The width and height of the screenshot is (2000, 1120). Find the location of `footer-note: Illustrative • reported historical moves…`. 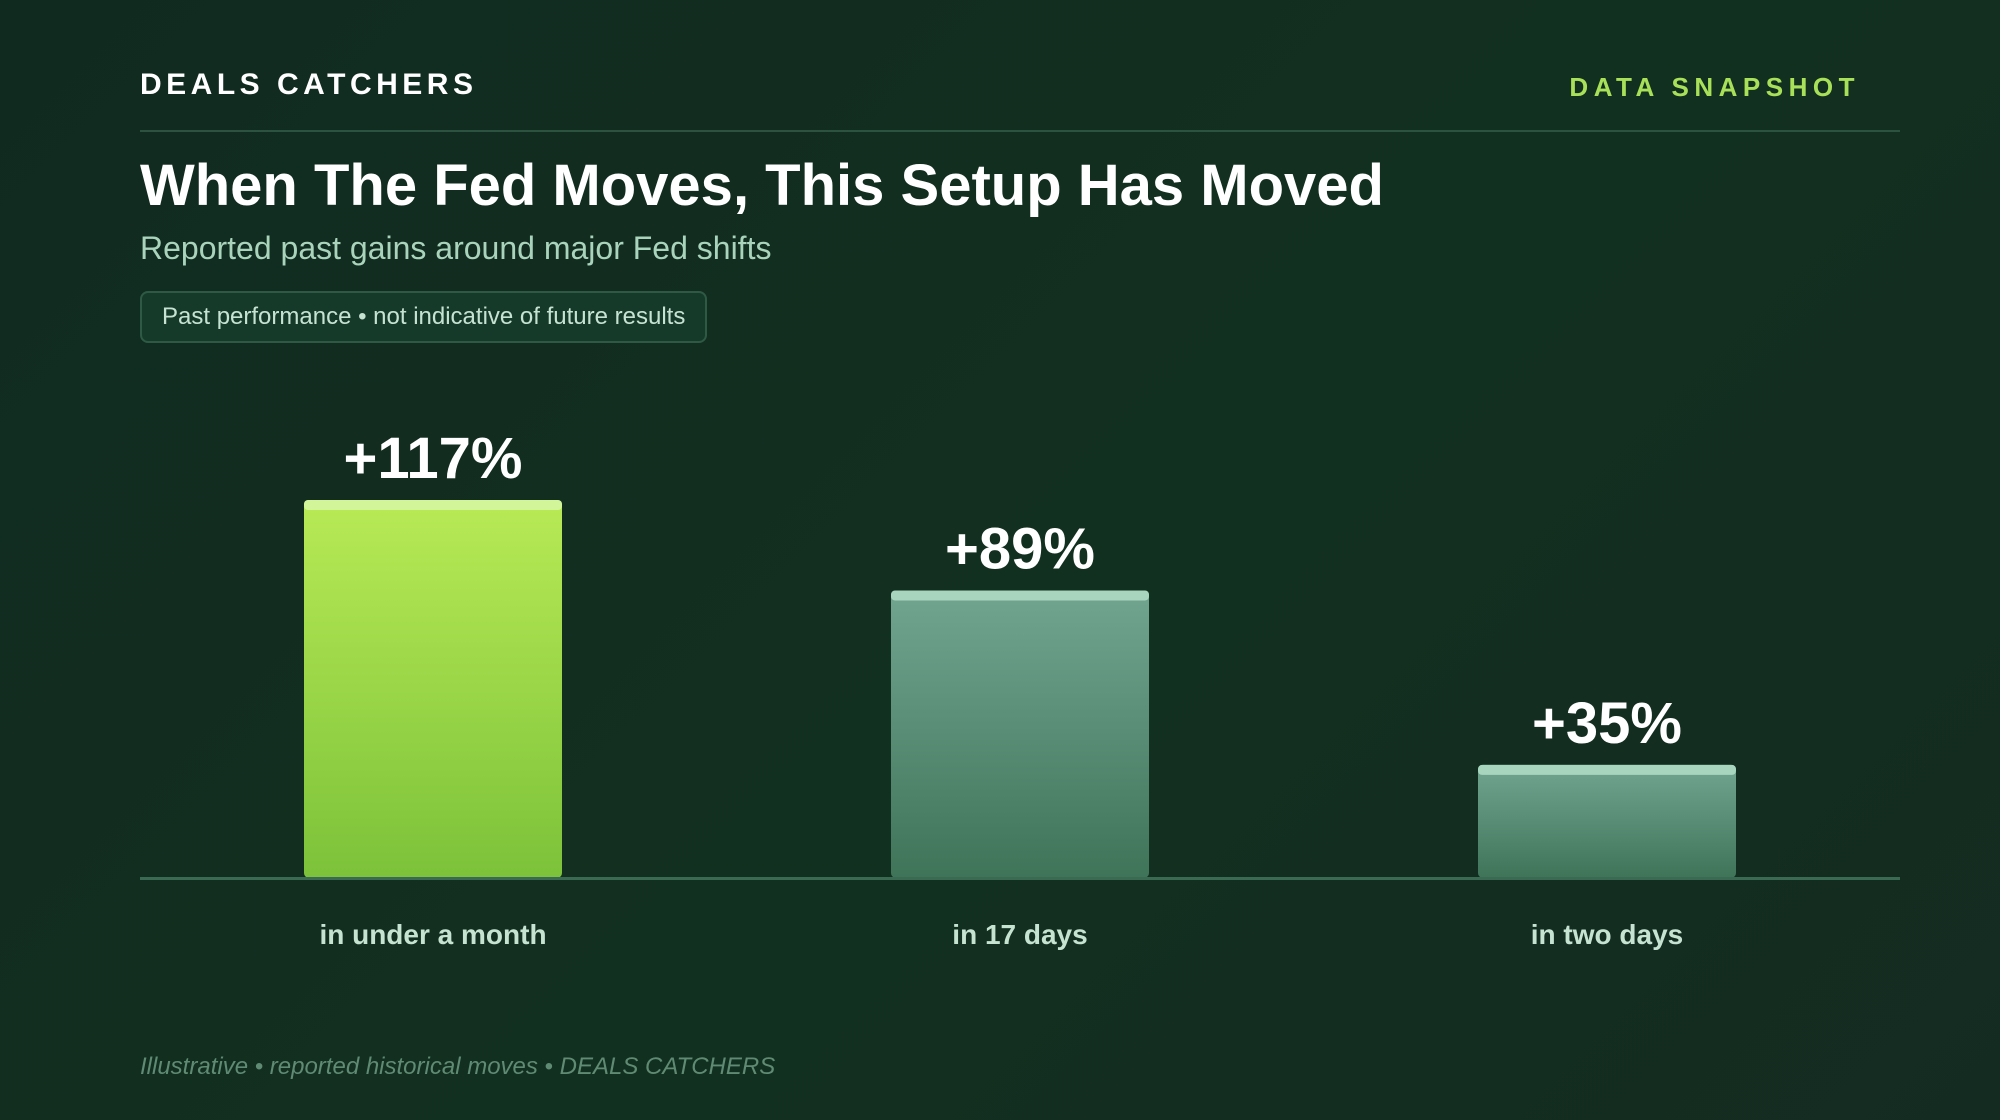

footer-note: Illustrative • reported historical moves… is located at coordinates (458, 1066).